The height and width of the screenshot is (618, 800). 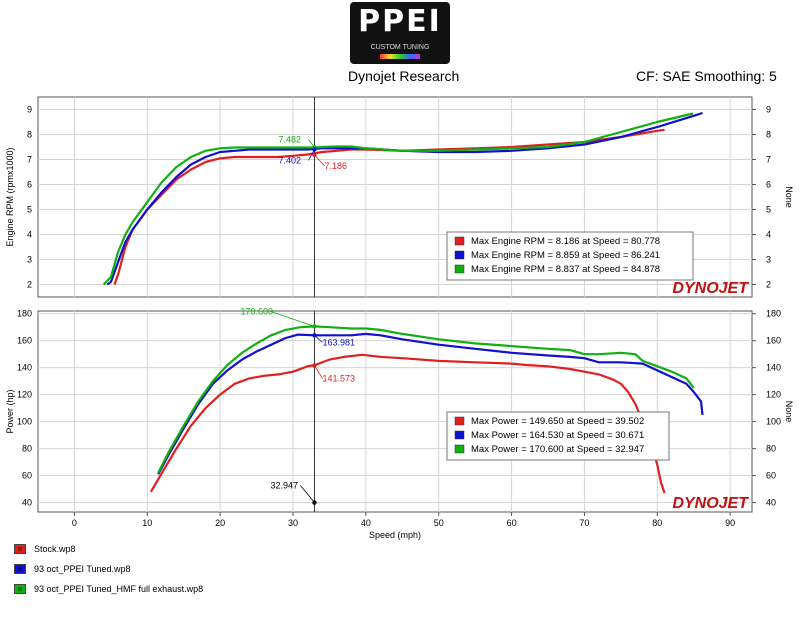 What do you see at coordinates (335, 166) in the screenshot?
I see `annotation-label: 7.186` at bounding box center [335, 166].